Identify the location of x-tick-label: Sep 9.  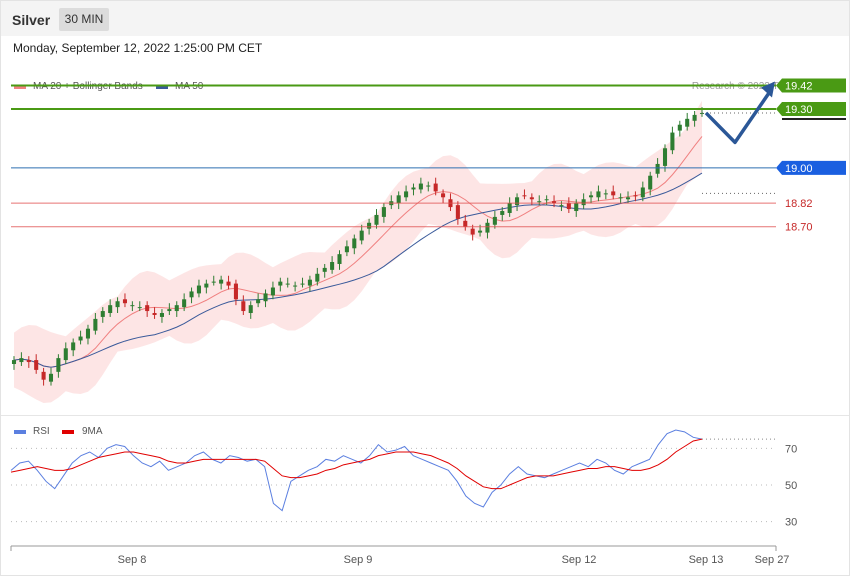
(358, 560).